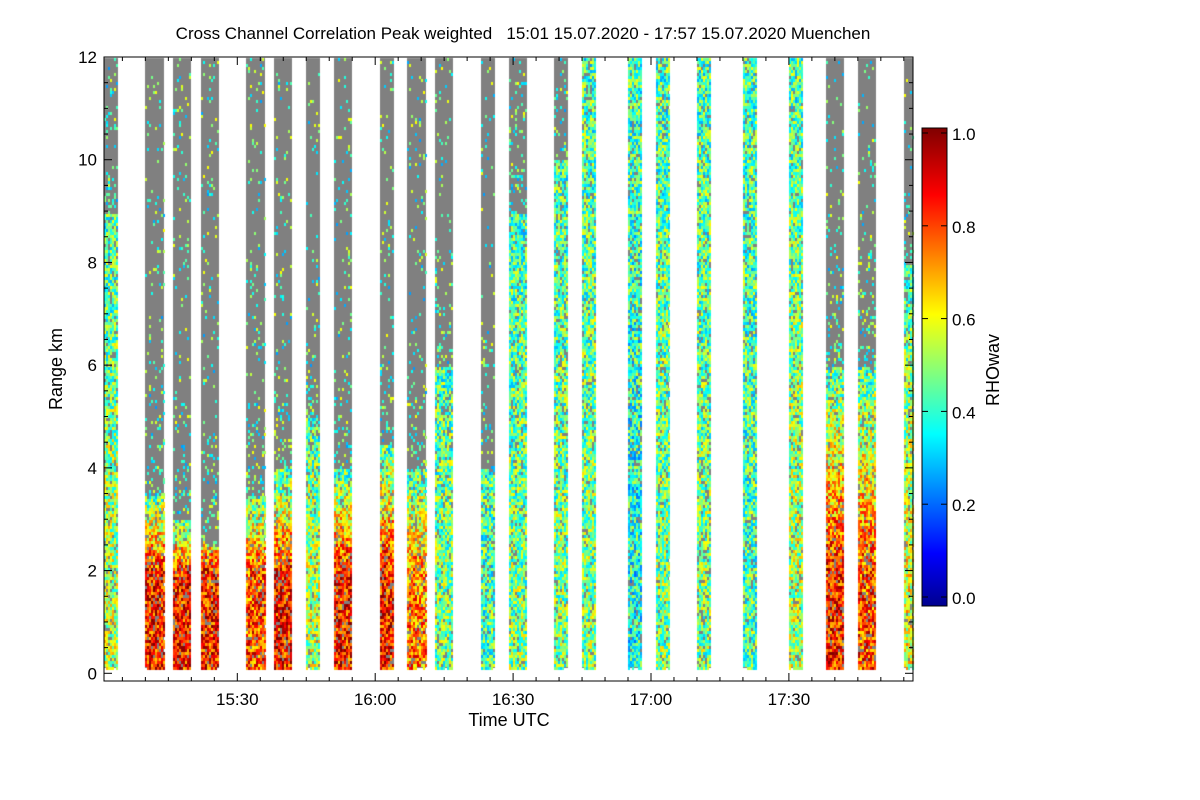 Image resolution: width=1200 pixels, height=800 pixels. I want to click on x-tick-label: 16:00, so click(375, 699).